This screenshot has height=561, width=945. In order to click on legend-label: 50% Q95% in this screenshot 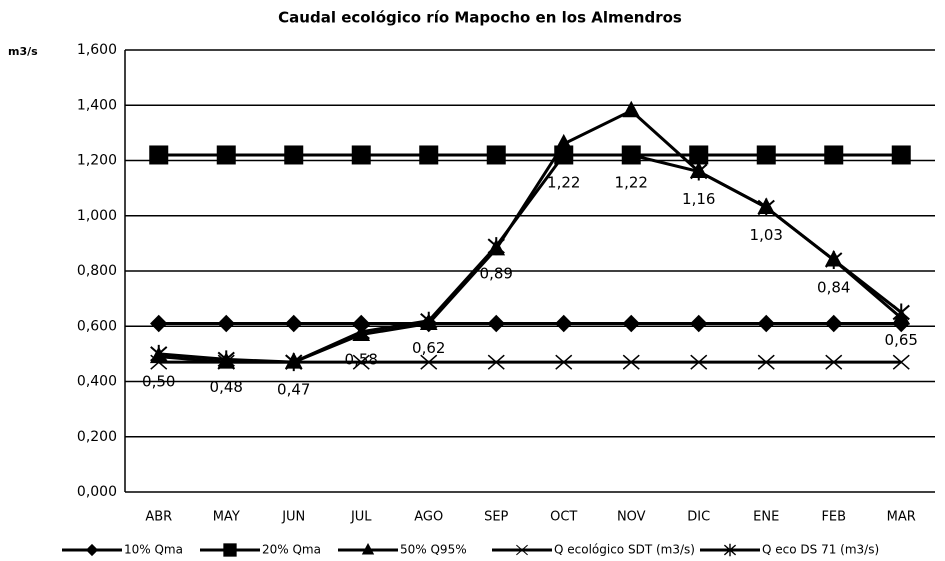, I will do `click(433, 550)`.